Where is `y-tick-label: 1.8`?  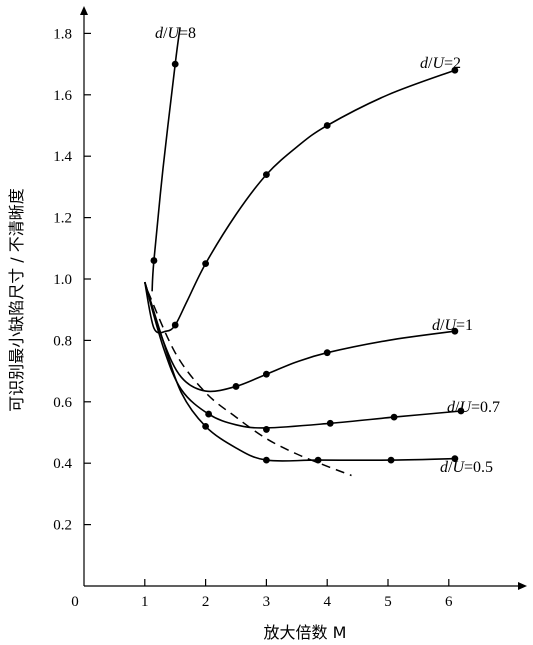
y-tick-label: 1.8 is located at coordinates (62, 34).